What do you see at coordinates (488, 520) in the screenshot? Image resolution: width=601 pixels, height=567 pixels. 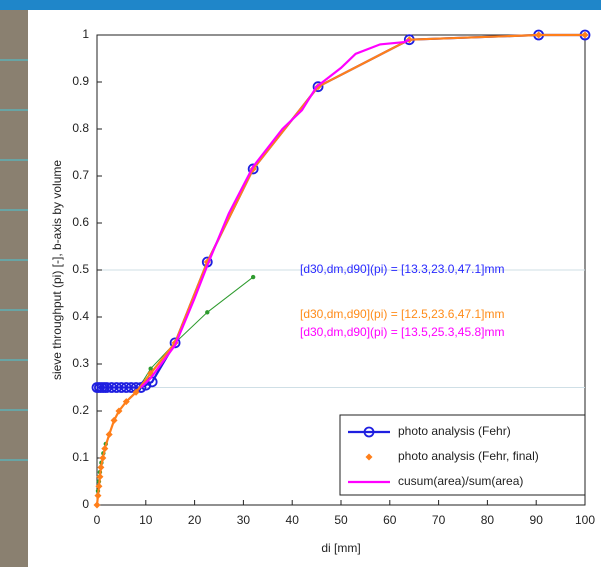 I see `x-tick-label: 80` at bounding box center [488, 520].